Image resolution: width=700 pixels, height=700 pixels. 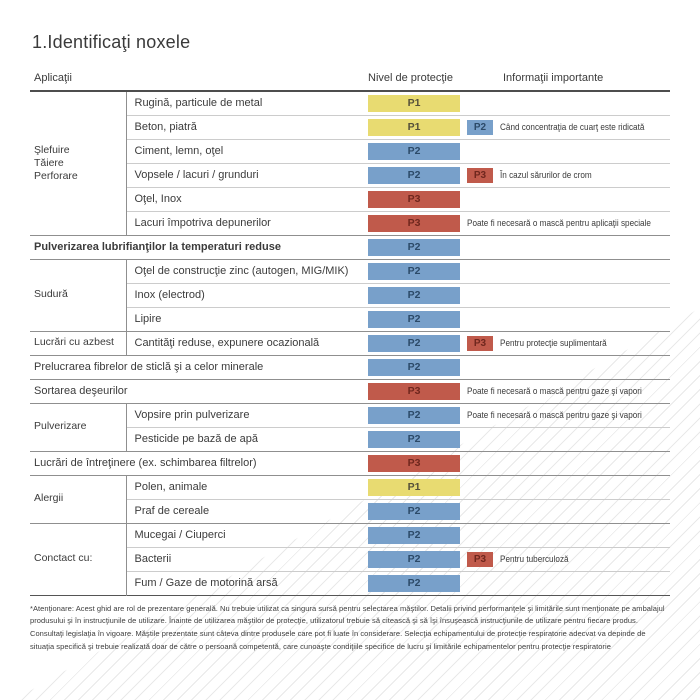 What do you see at coordinates (78, 294) in the screenshot?
I see `category-label: Sudură` at bounding box center [78, 294].